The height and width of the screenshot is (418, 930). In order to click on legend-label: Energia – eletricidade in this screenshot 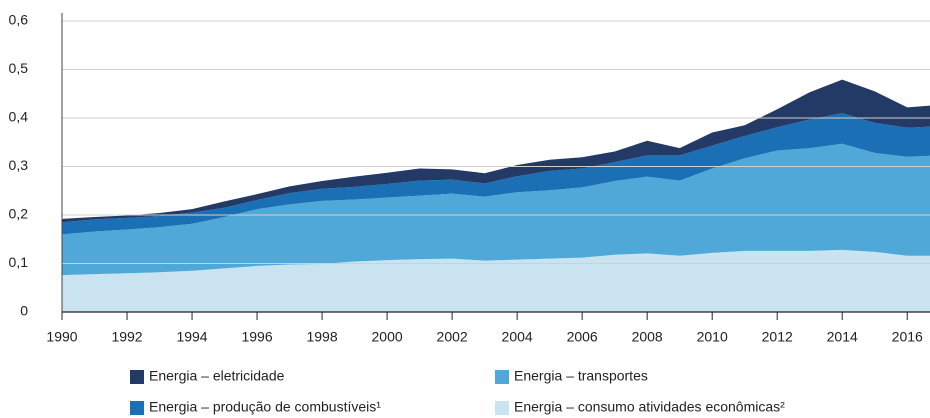, I will do `click(217, 376)`.